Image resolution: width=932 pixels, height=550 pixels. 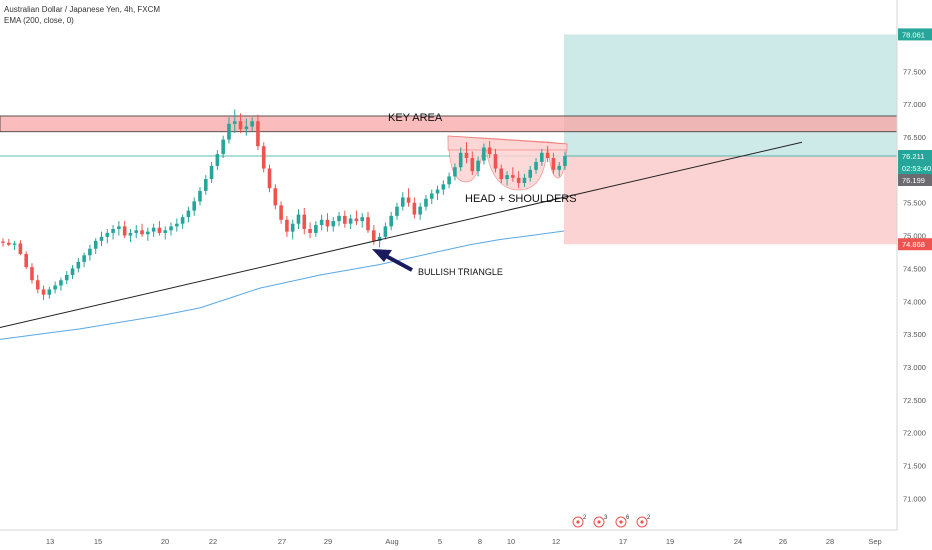 I want to click on key-area-rect, so click(x=449, y=124).